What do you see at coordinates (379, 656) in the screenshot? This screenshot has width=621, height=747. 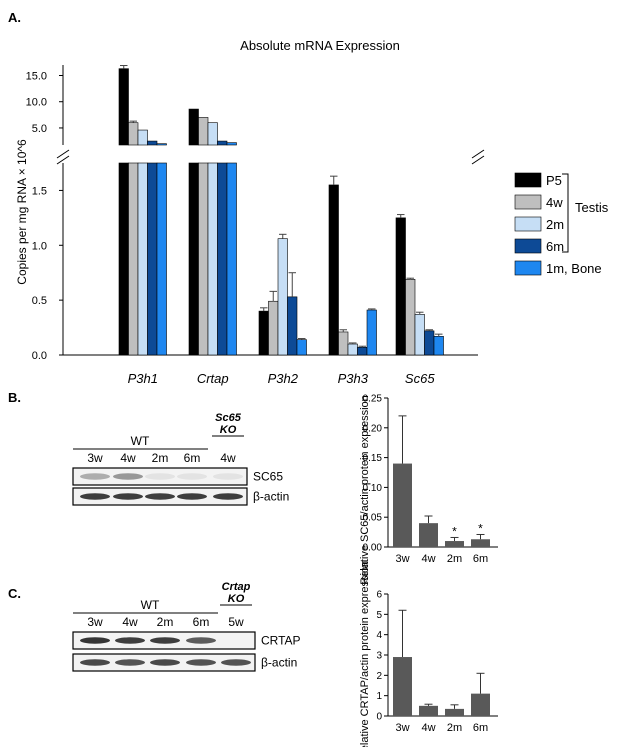 I see `y-tick-label: 3` at bounding box center [379, 656].